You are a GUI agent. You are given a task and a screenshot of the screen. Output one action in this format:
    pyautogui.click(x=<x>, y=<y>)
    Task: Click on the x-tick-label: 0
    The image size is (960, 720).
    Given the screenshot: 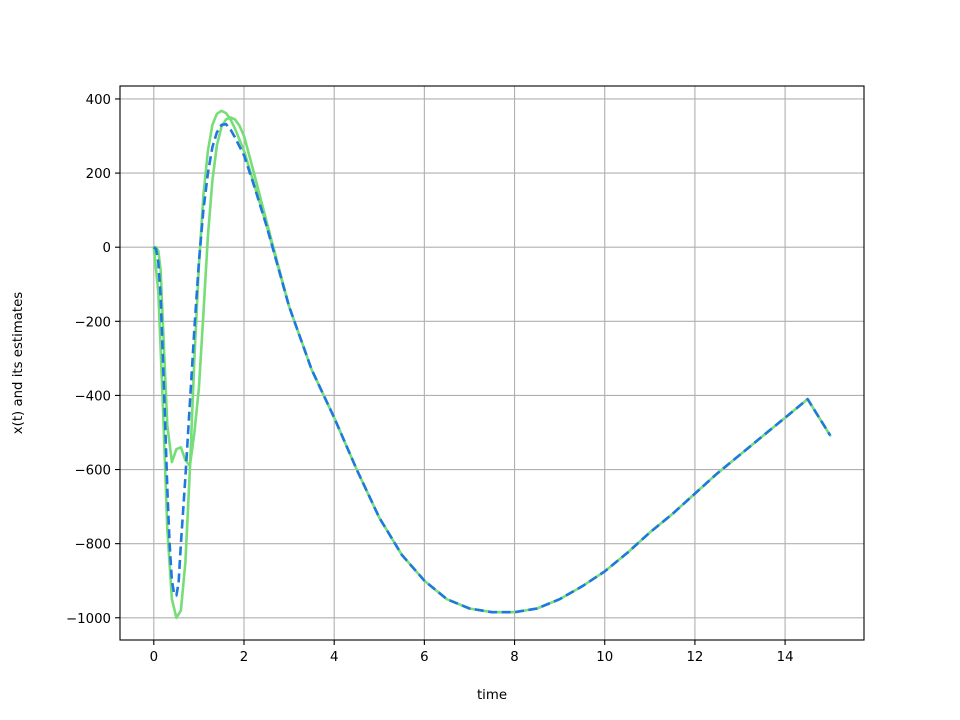 What is the action you would take?
    pyautogui.click(x=154, y=657)
    